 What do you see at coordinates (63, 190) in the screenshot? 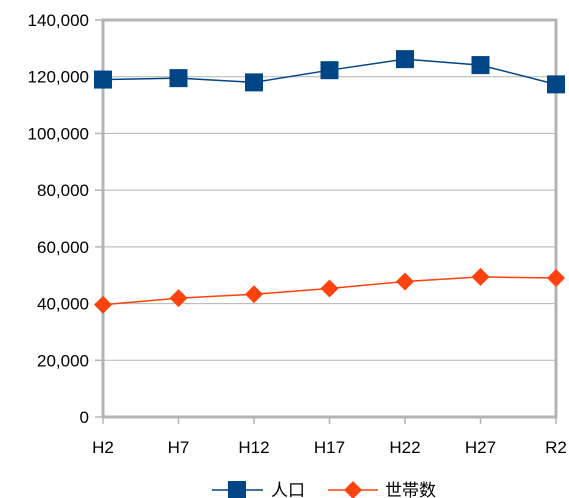
I see `y-tick-label: 80,000` at bounding box center [63, 190].